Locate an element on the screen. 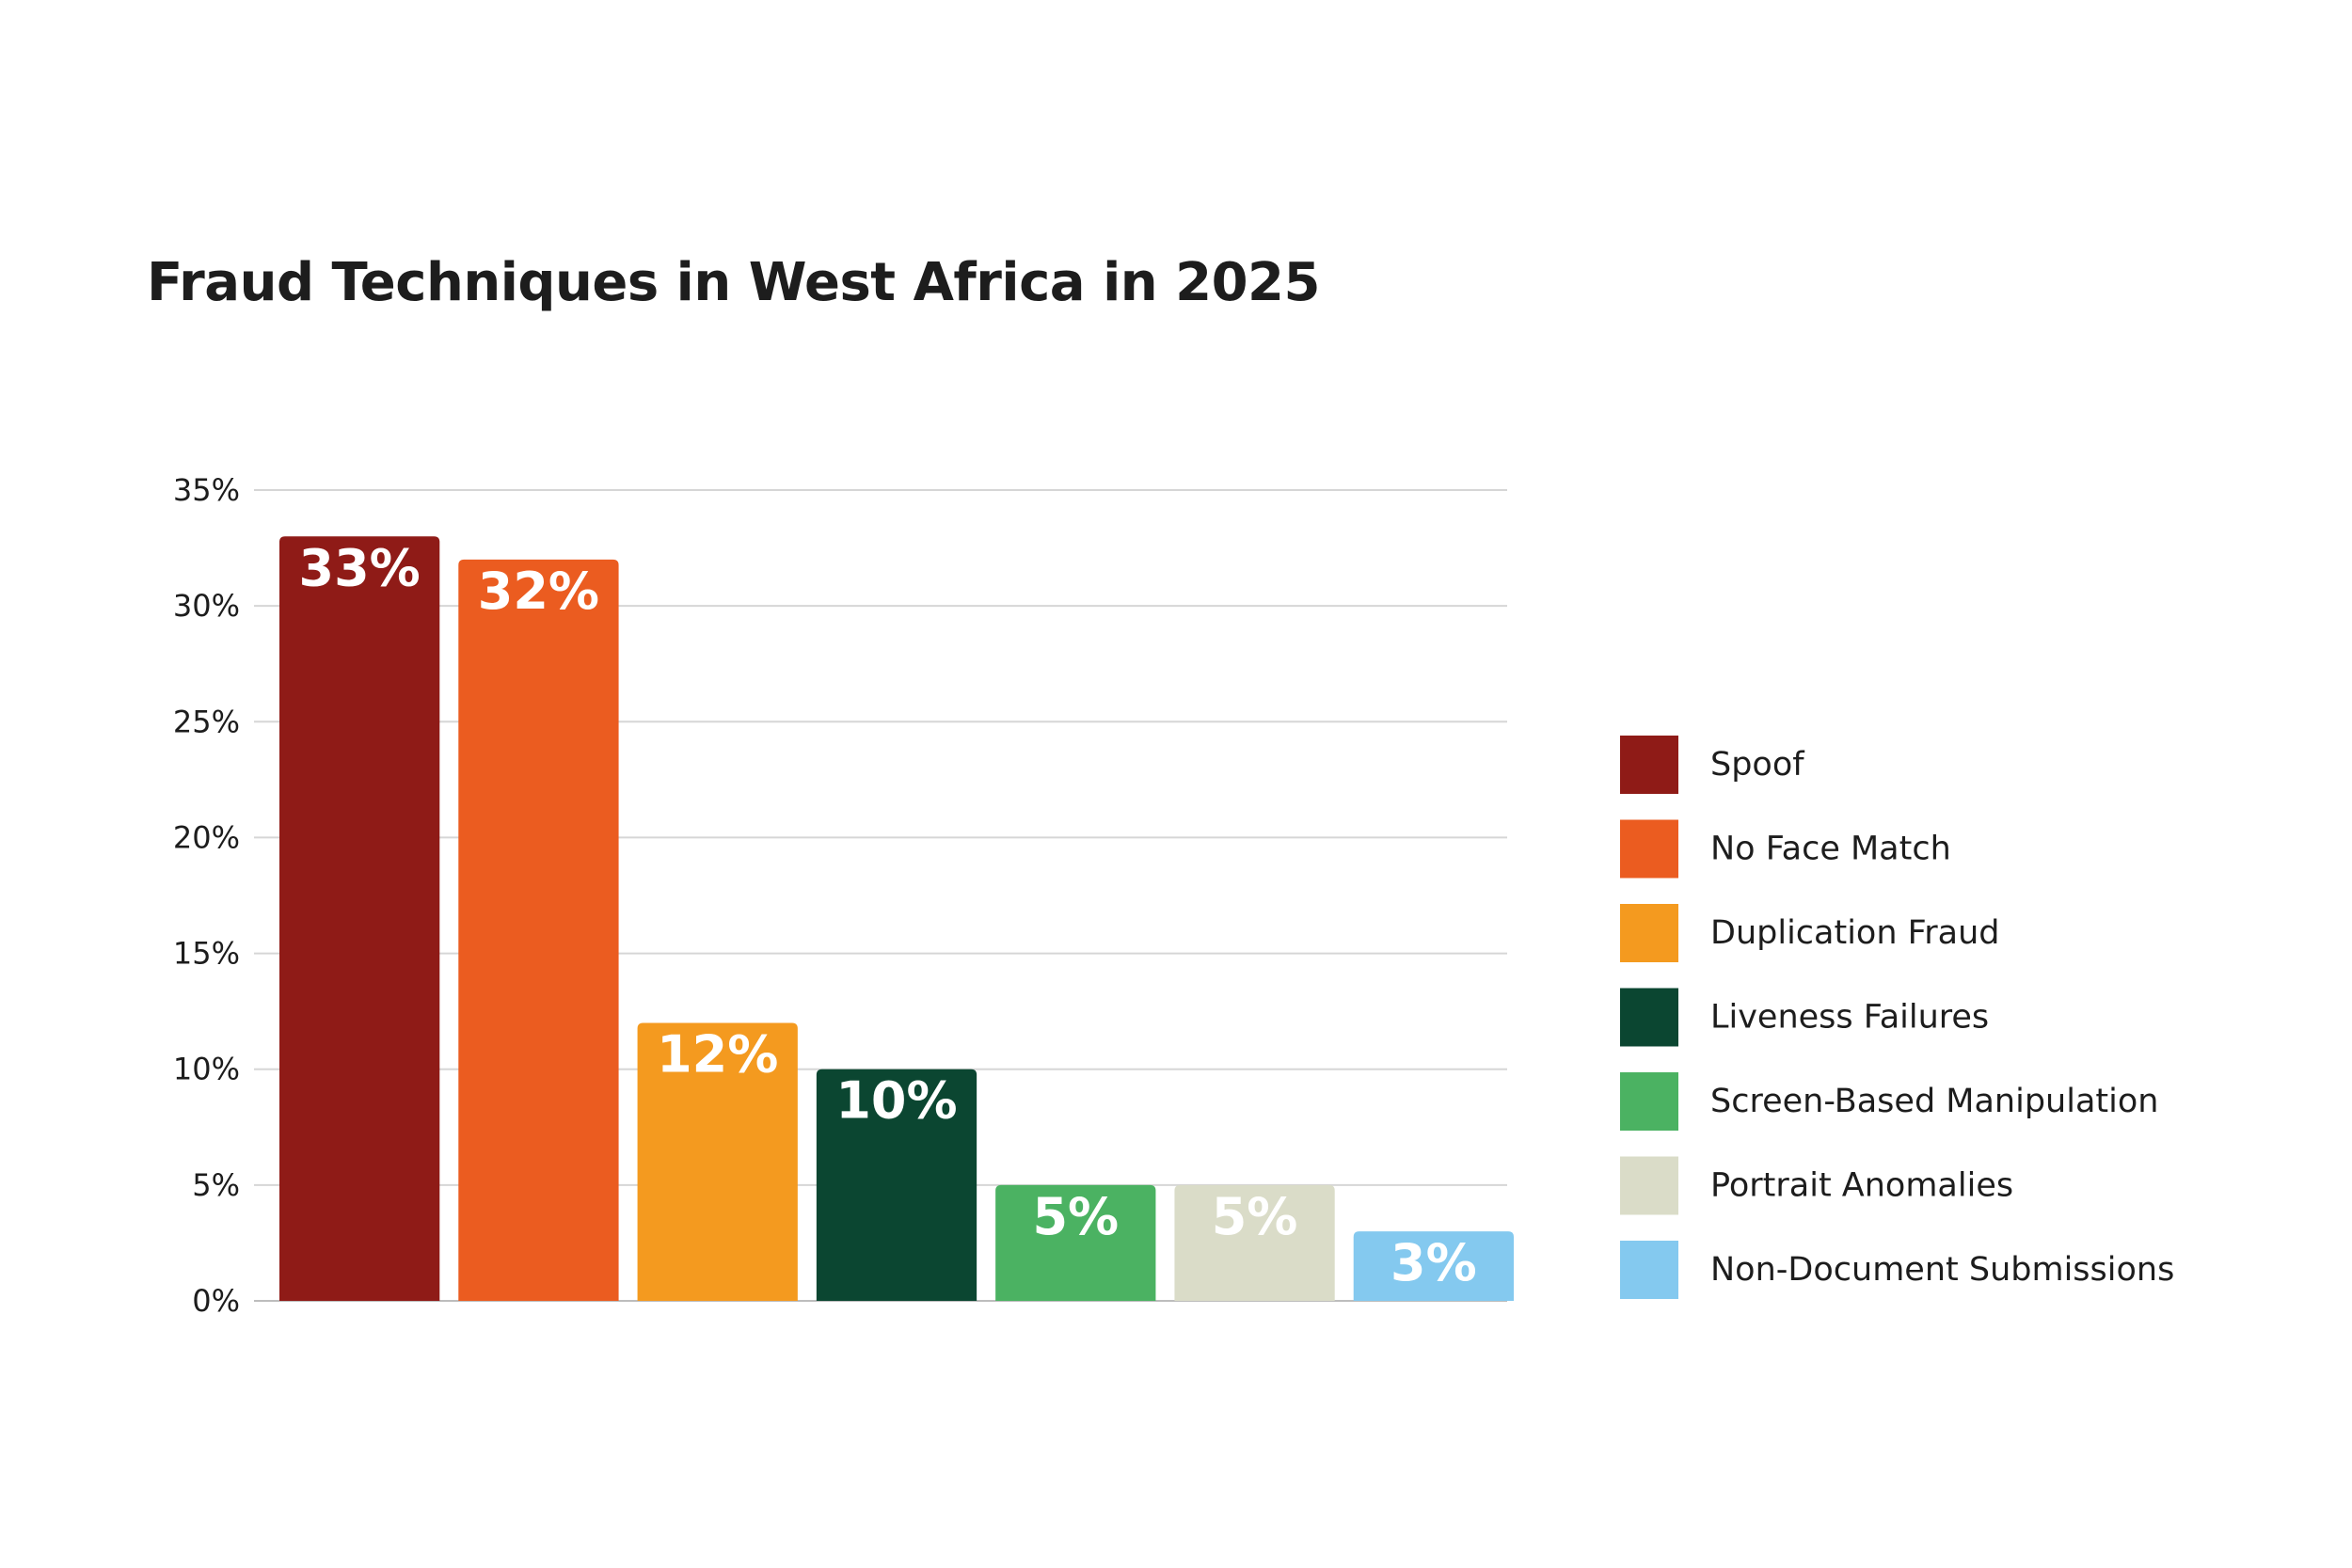 The height and width of the screenshot is (1568, 2352). bar-no-face-match is located at coordinates (538, 930).